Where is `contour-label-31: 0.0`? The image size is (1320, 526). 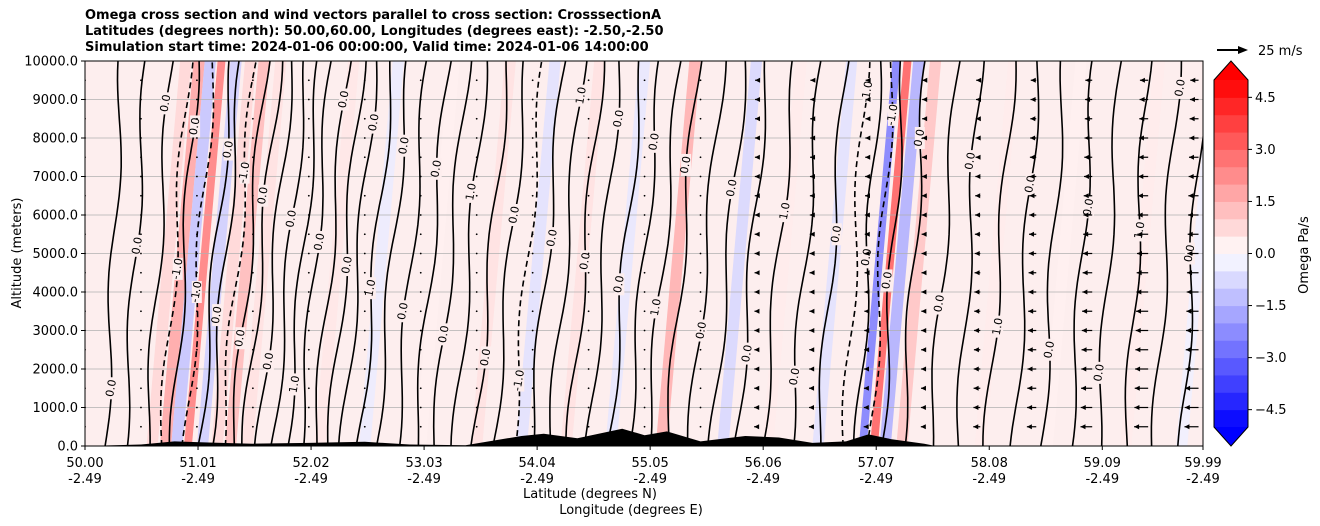 contour-label-31: 0.0 is located at coordinates (619, 283).